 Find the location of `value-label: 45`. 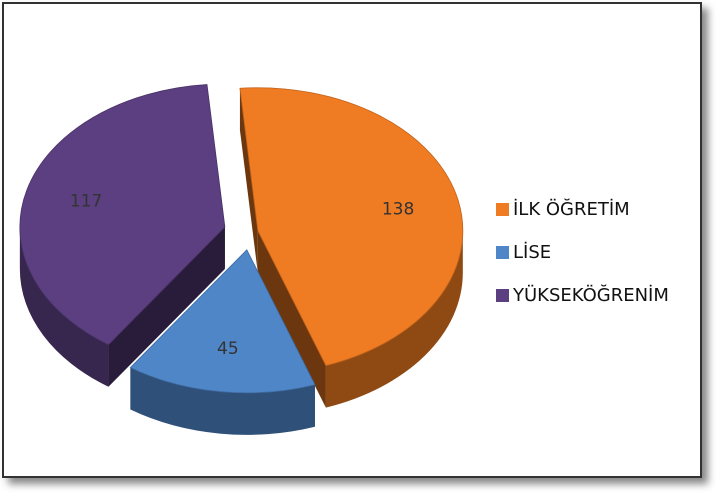

value-label: 45 is located at coordinates (228, 349).